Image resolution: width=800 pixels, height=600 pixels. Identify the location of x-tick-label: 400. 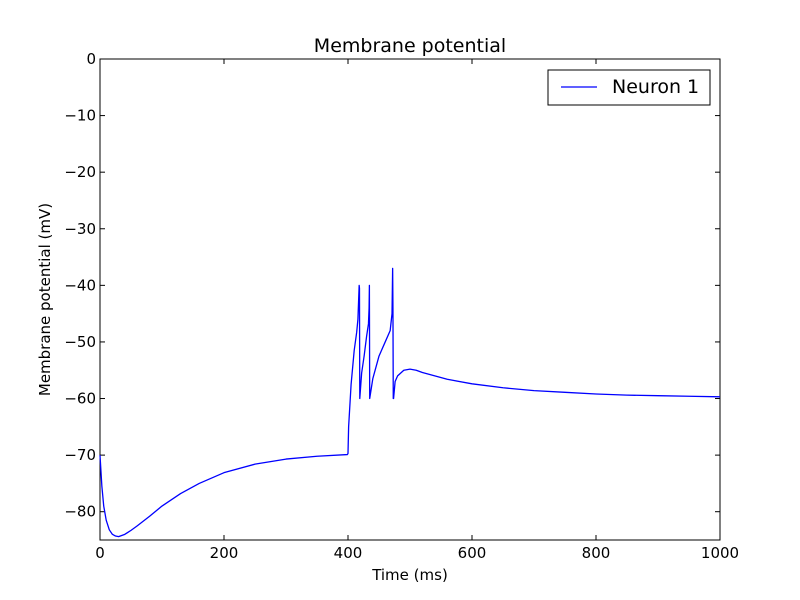
(348, 553).